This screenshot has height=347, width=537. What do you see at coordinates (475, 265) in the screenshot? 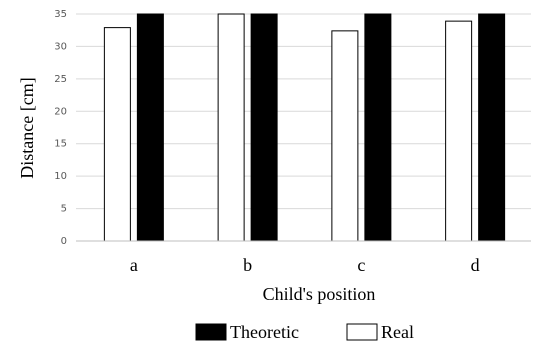
I see `x-category-label: d` at bounding box center [475, 265].